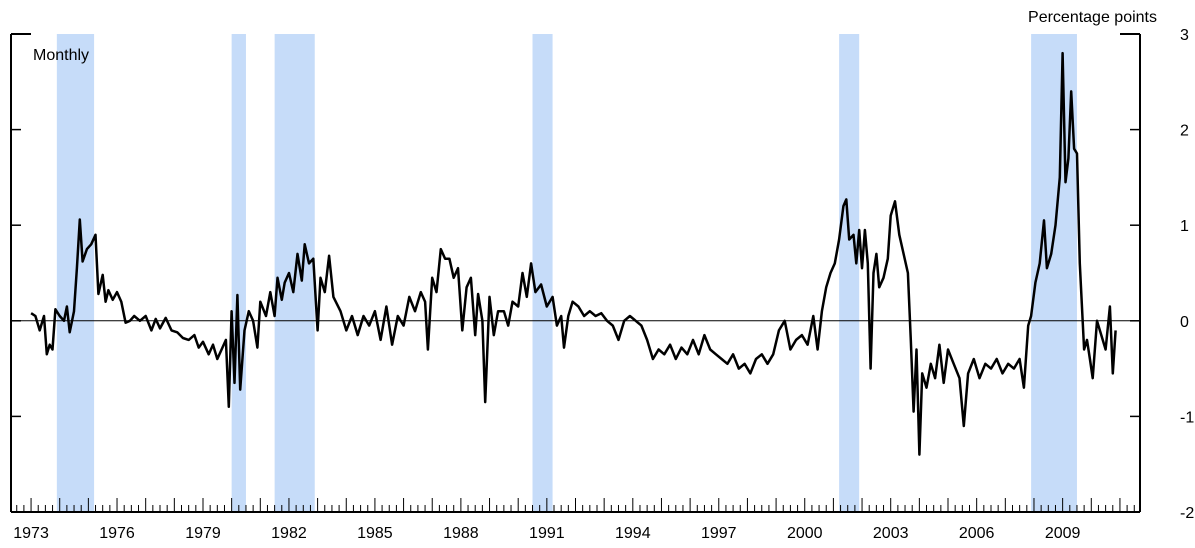 This screenshot has width=1195, height=548. I want to click on x-tick-label: 1979, so click(203, 533).